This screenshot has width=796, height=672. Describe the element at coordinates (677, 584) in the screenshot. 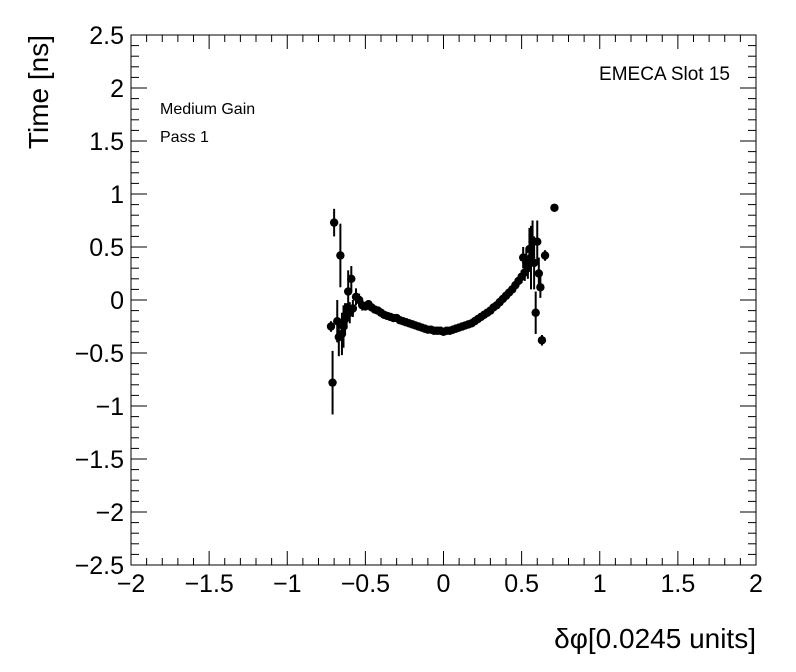

I see `x-tick-label: 1.5` at that location.